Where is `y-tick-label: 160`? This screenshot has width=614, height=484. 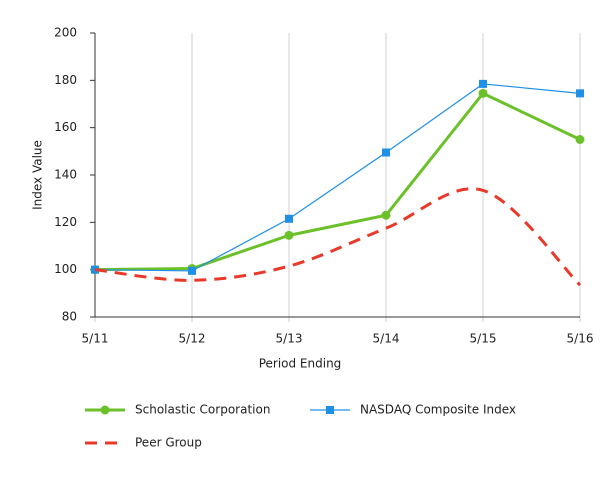
y-tick-label: 160 is located at coordinates (65, 127).